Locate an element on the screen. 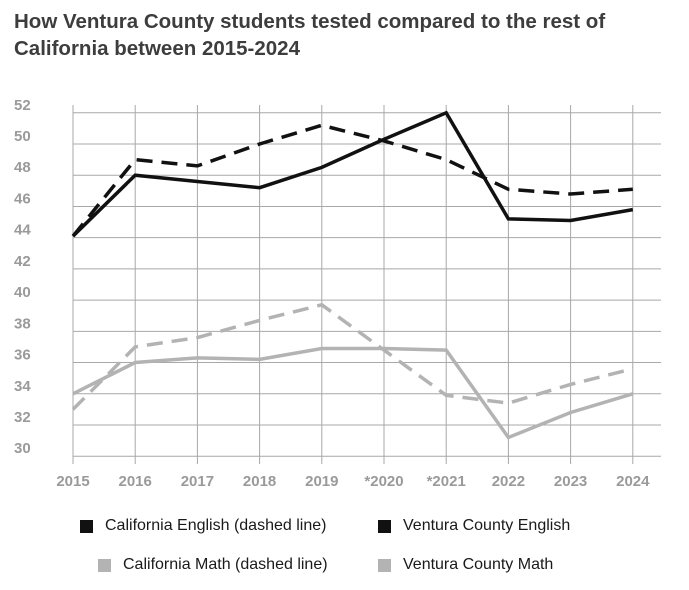 The height and width of the screenshot is (590, 689). x-tick-label: 2018 is located at coordinates (259, 481).